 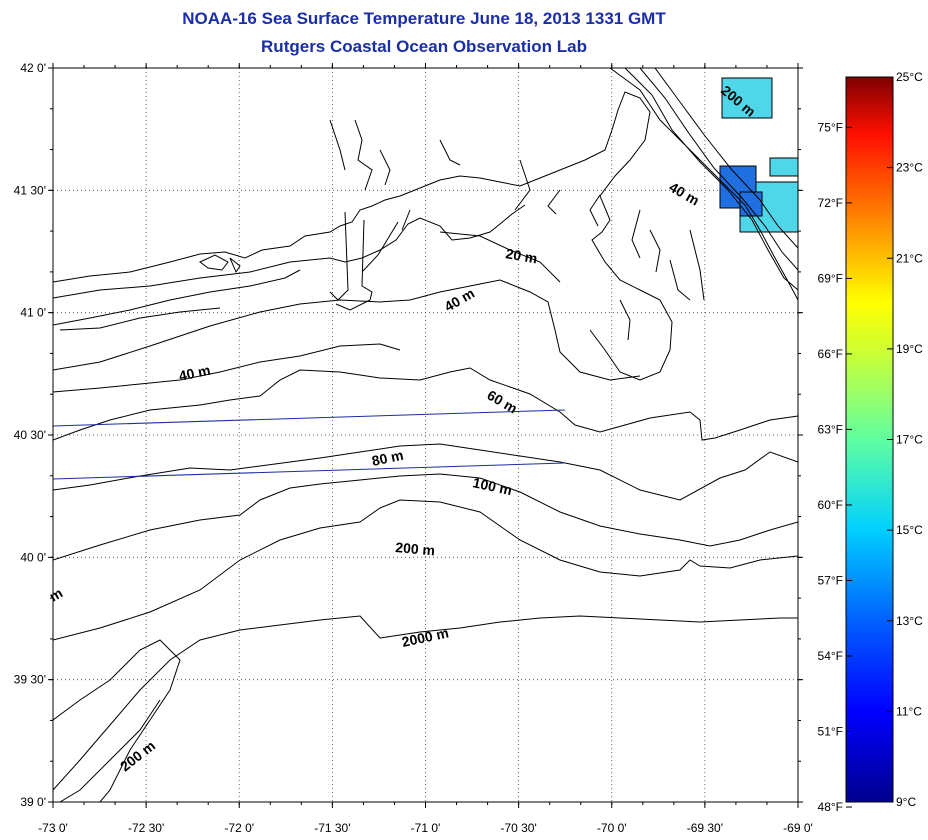 I want to click on colorbar-celsius-label: 25°C, so click(x=909, y=77).